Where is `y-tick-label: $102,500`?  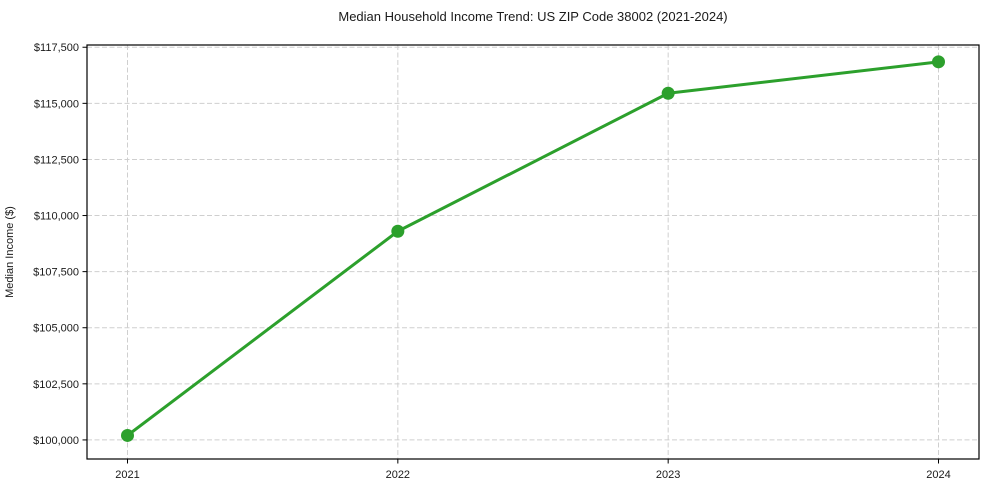 y-tick-label: $102,500 is located at coordinates (56, 385).